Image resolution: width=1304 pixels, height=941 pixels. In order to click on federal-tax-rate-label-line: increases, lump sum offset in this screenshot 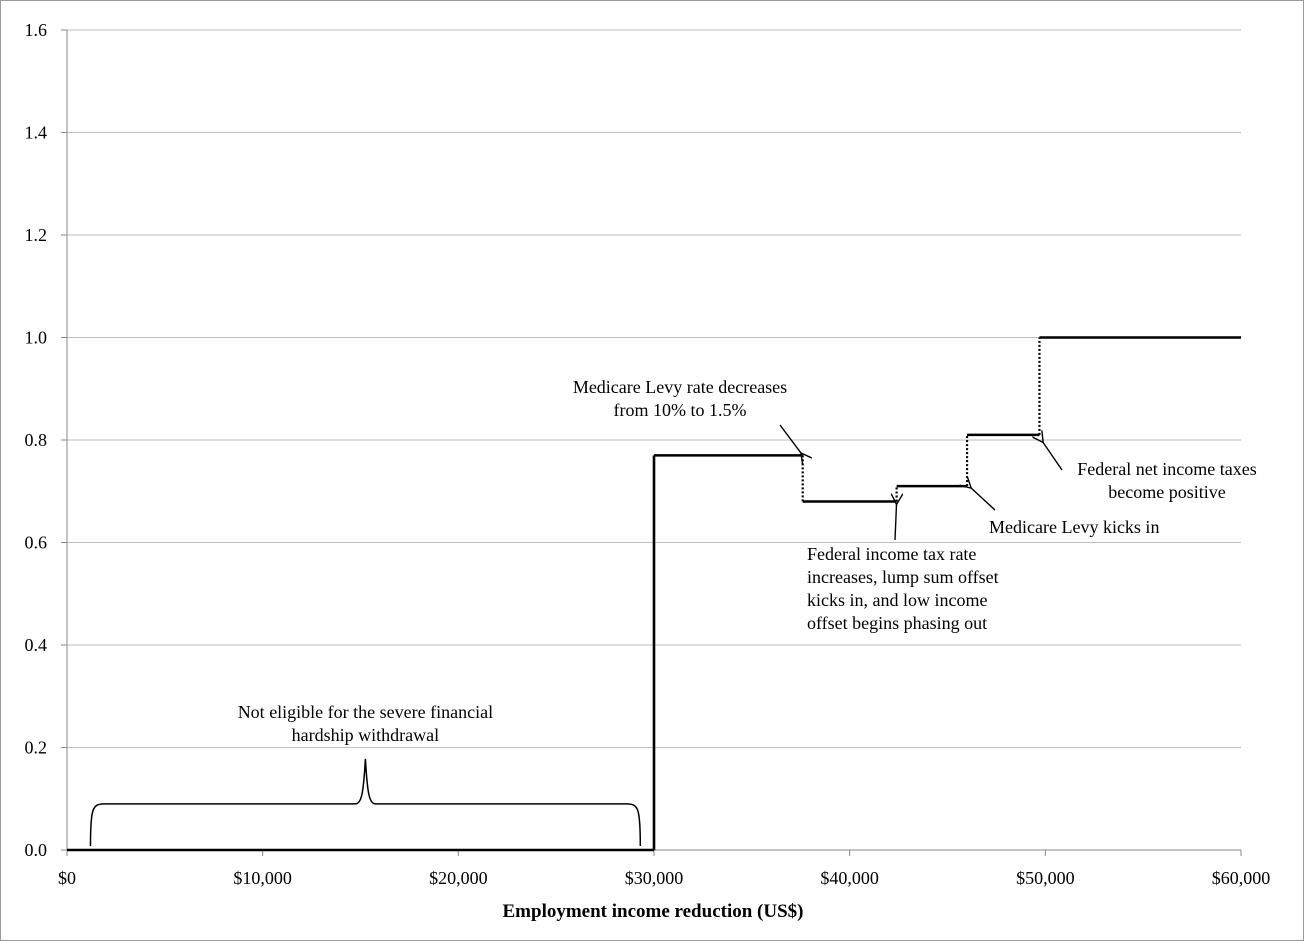, I will do `click(903, 577)`.